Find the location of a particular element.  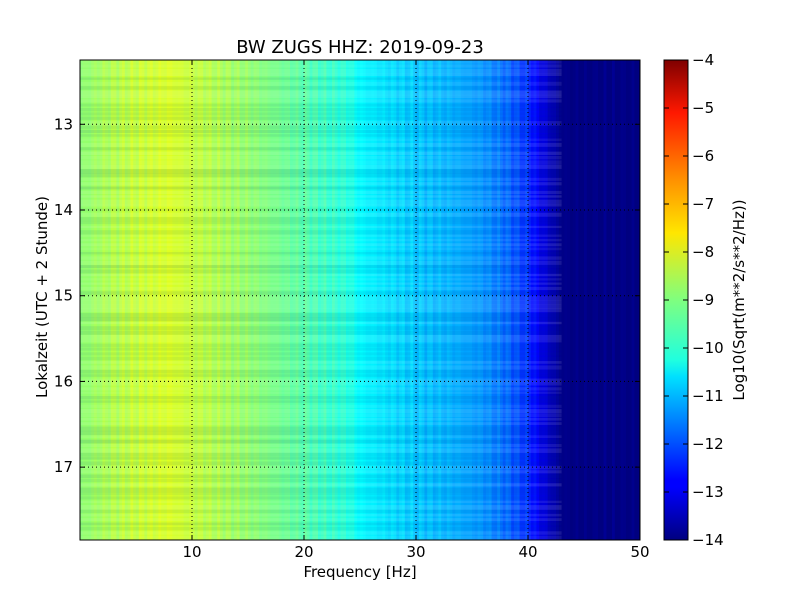

colorbar-tick-label: −12 is located at coordinates (708, 444).